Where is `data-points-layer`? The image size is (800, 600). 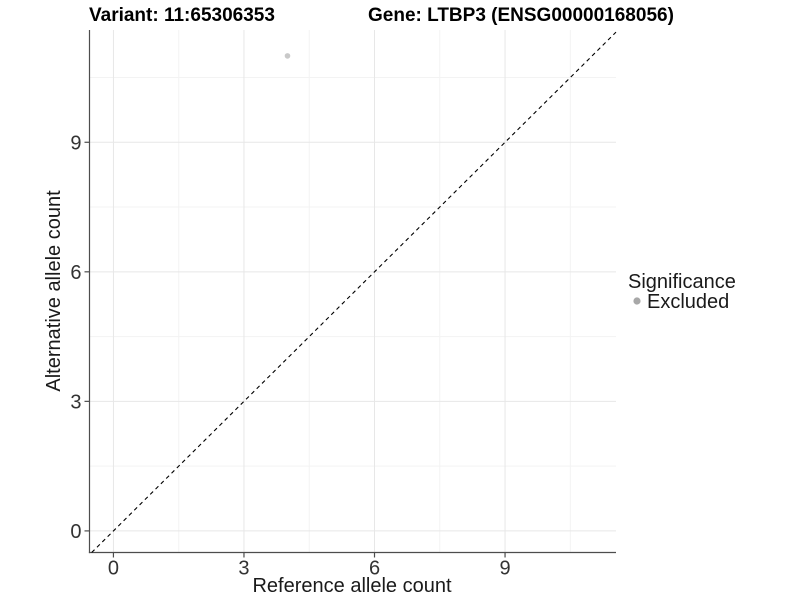
data-points-layer is located at coordinates (287, 56).